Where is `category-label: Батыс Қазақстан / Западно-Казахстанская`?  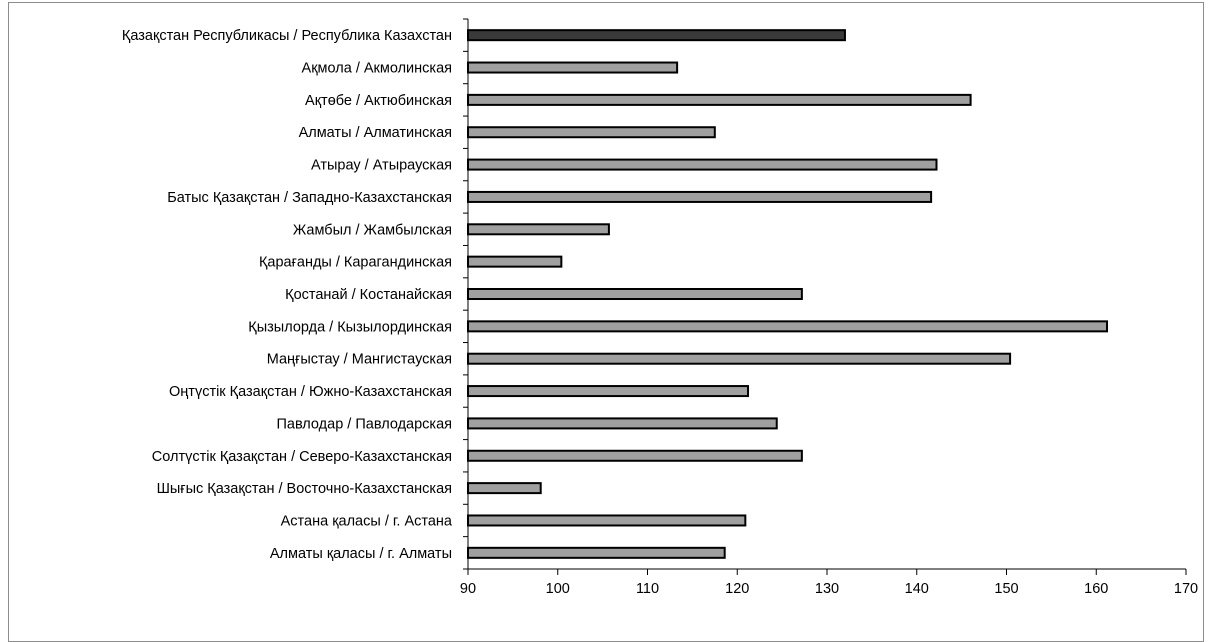
category-label: Батыс Қазақстан / Западно-Казахстанская is located at coordinates (309, 198).